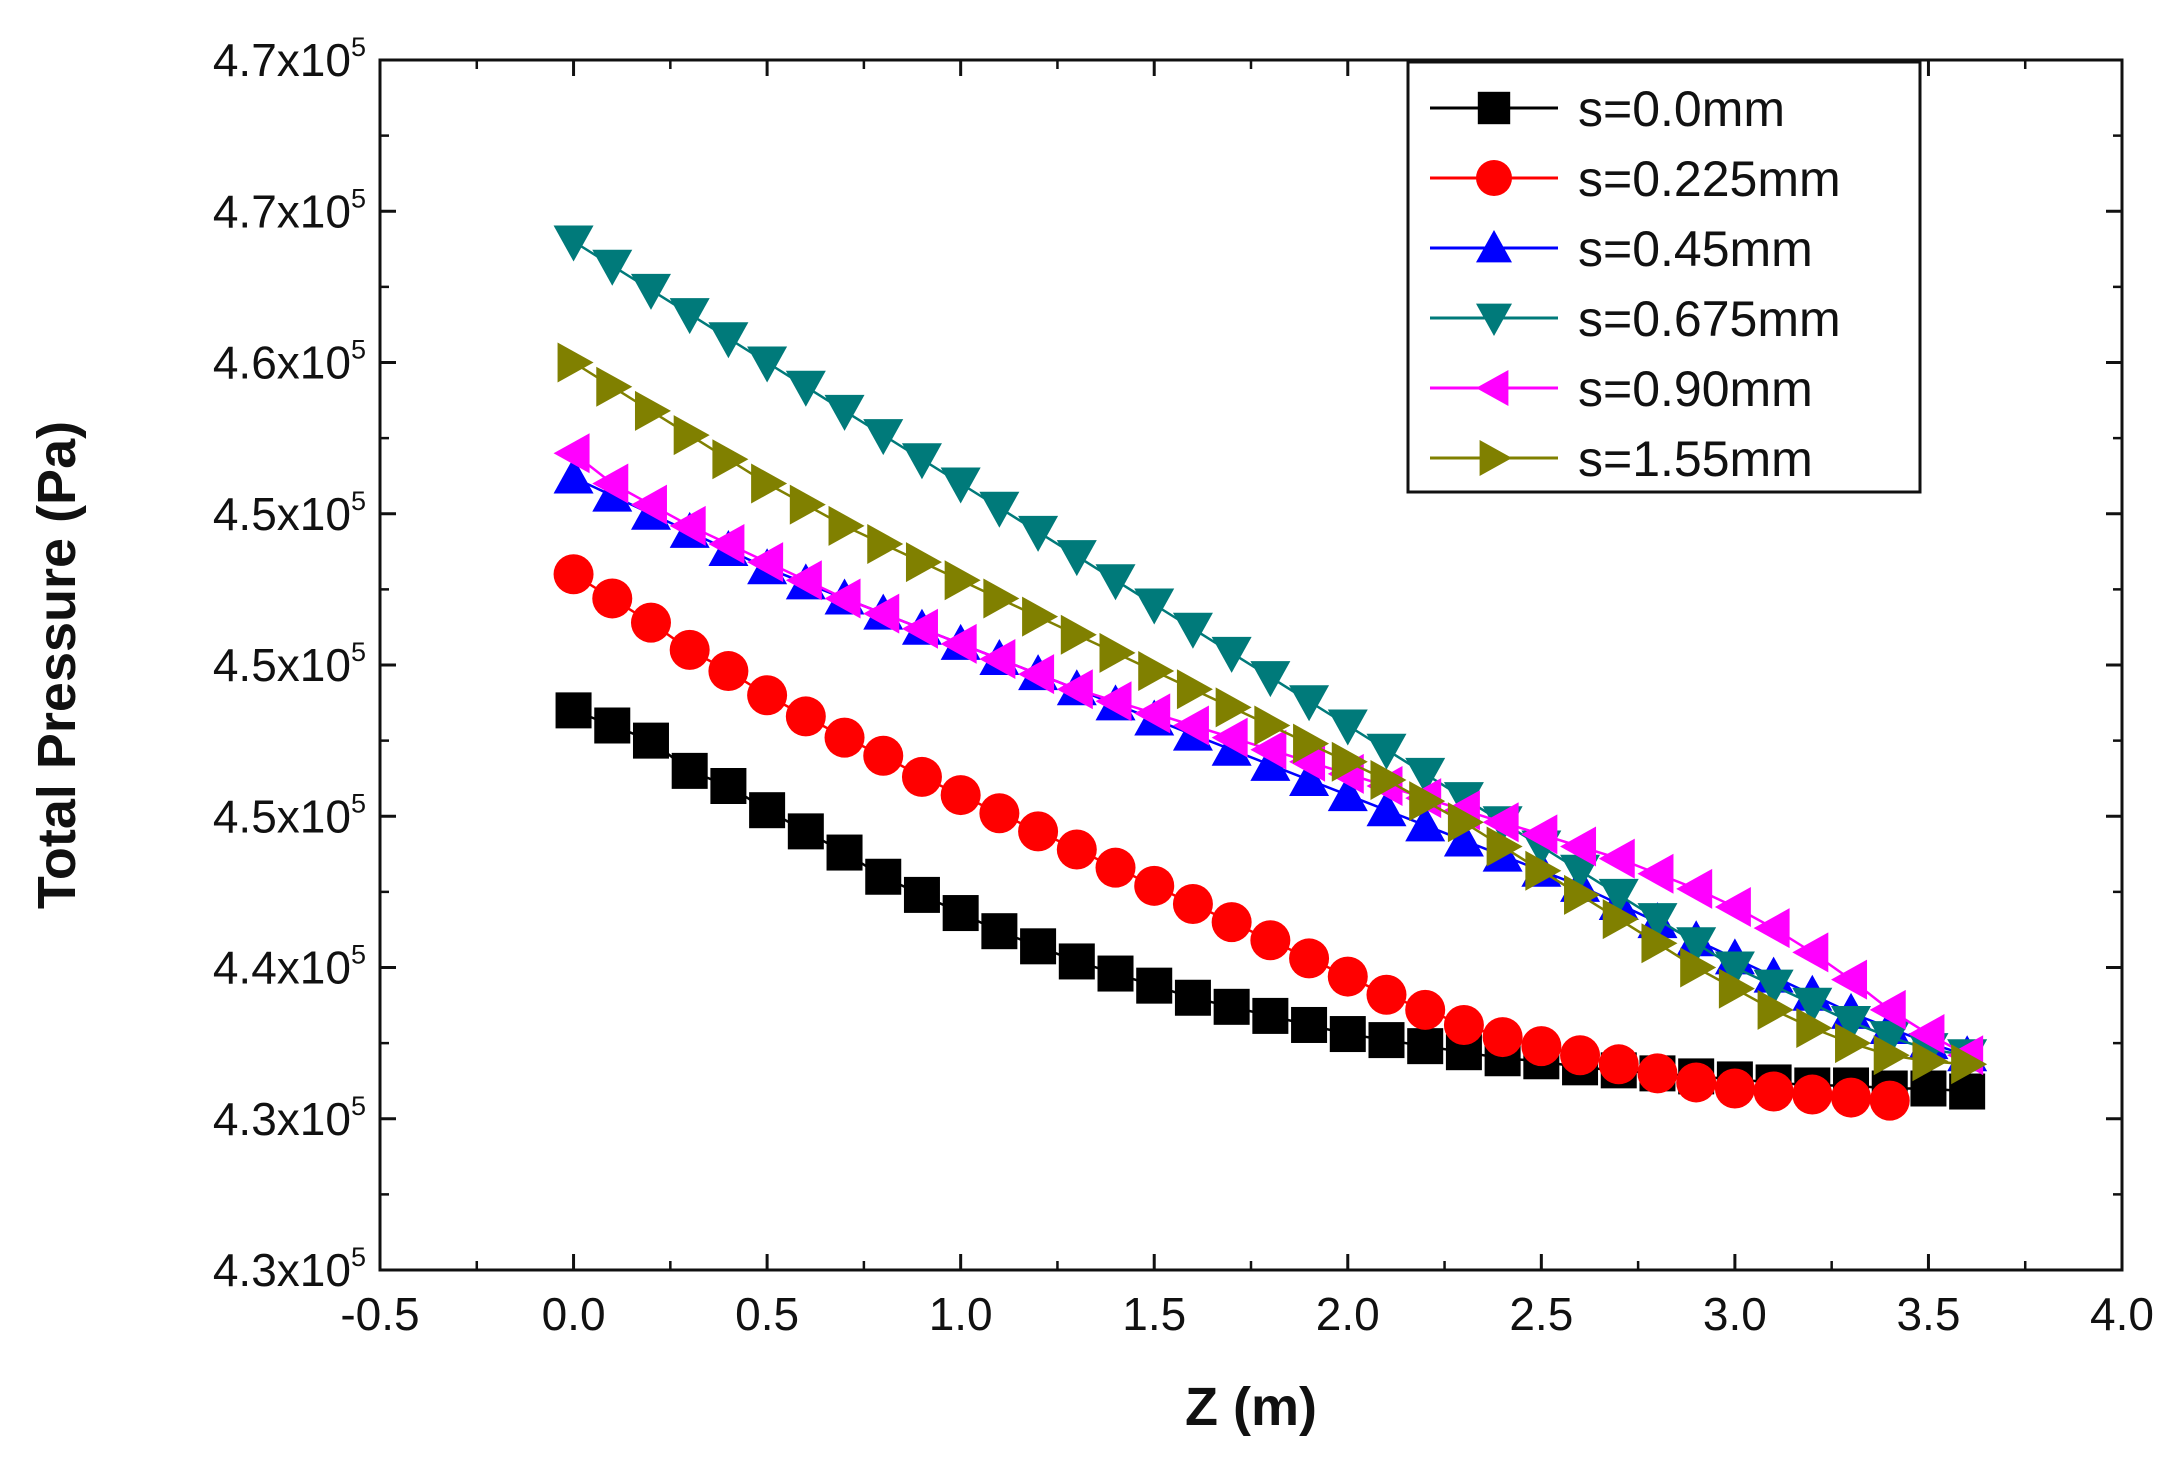 The image size is (2179, 1468). I want to click on y-tick-label: 4.6x10⁵, so click(289, 362).